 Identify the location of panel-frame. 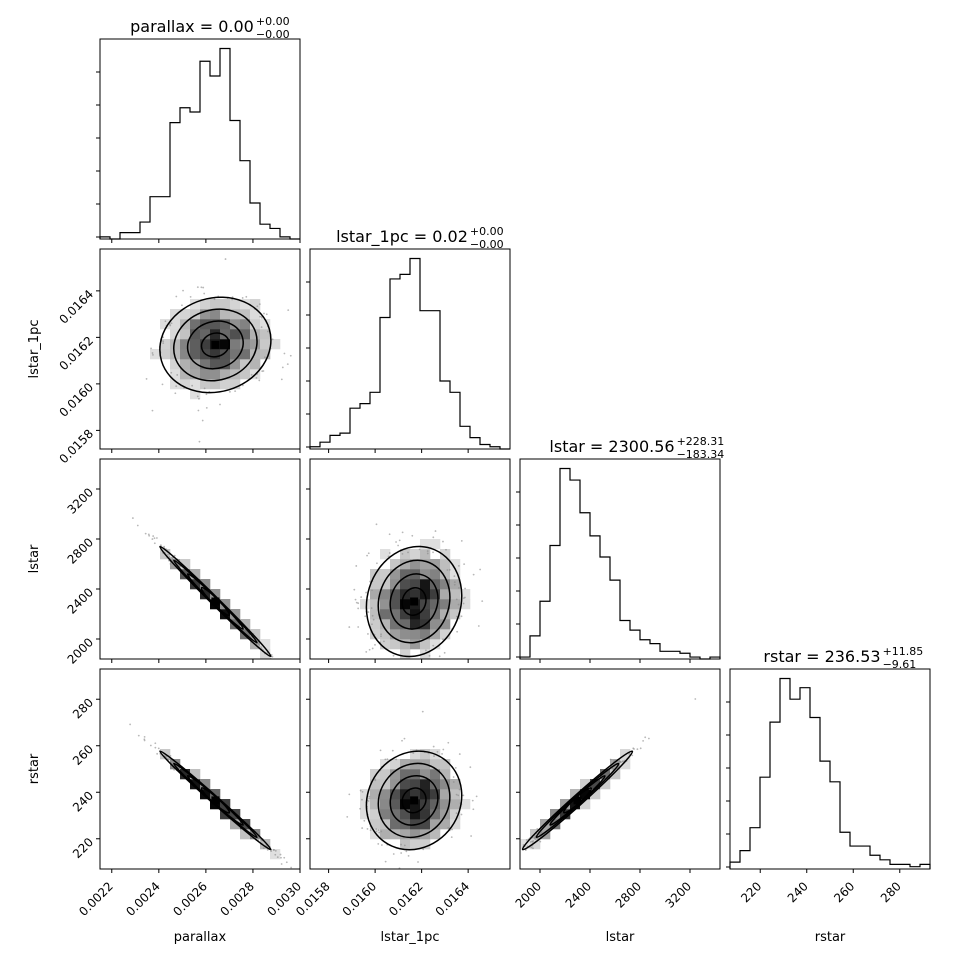
(620, 559).